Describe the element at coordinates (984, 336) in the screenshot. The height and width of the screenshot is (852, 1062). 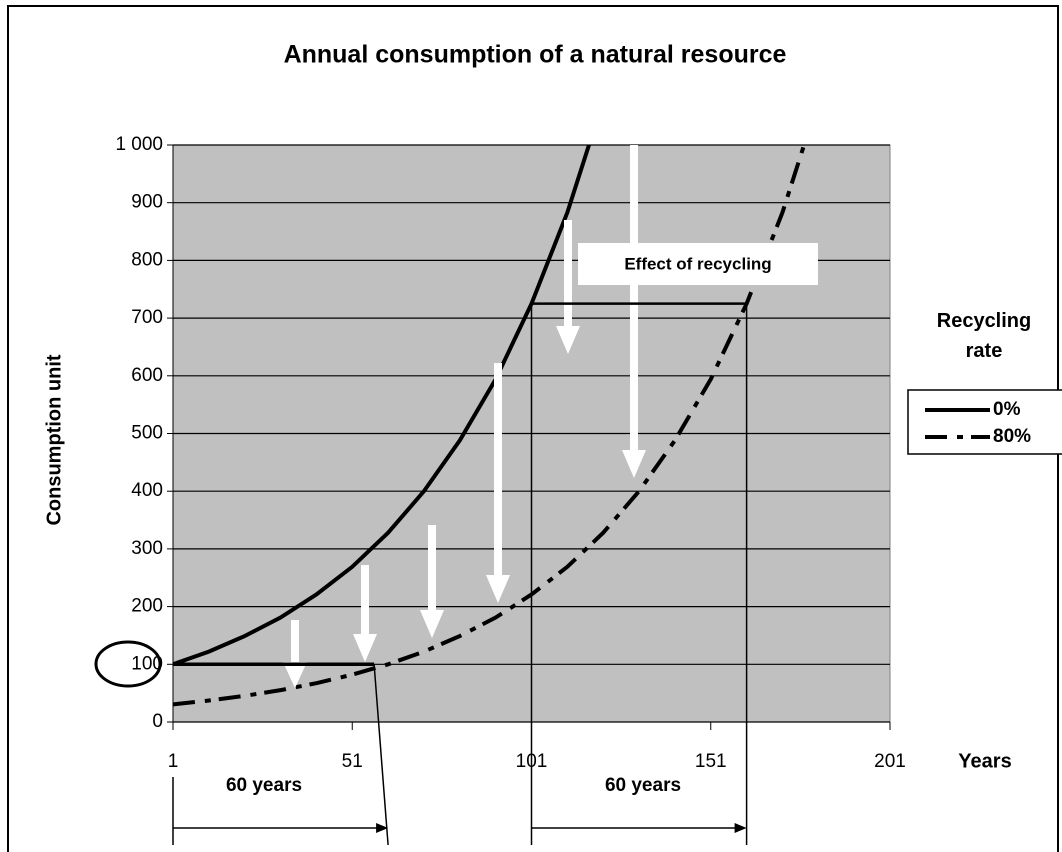
I see `legend-title: Recycling rate` at that location.